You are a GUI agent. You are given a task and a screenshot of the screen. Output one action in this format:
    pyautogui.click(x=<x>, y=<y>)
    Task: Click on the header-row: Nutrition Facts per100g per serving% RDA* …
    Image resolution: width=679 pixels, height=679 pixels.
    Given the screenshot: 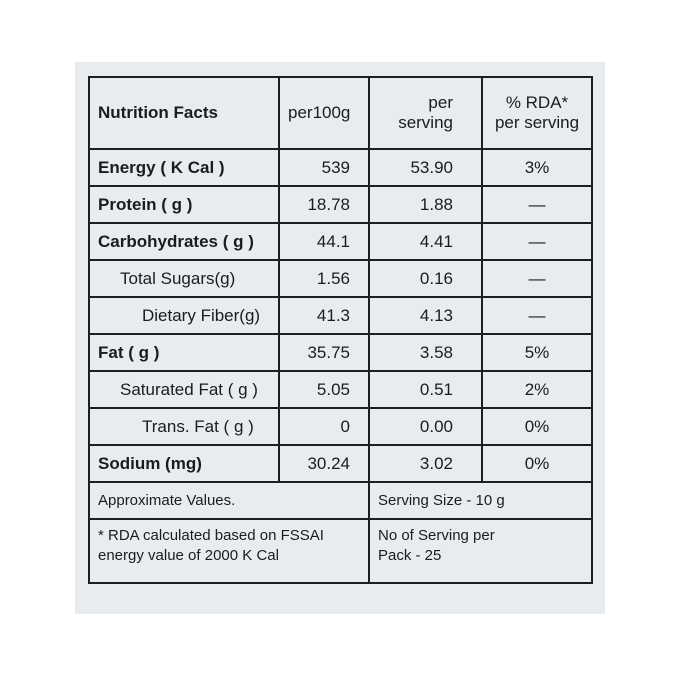 What is the action you would take?
    pyautogui.click(x=340, y=113)
    